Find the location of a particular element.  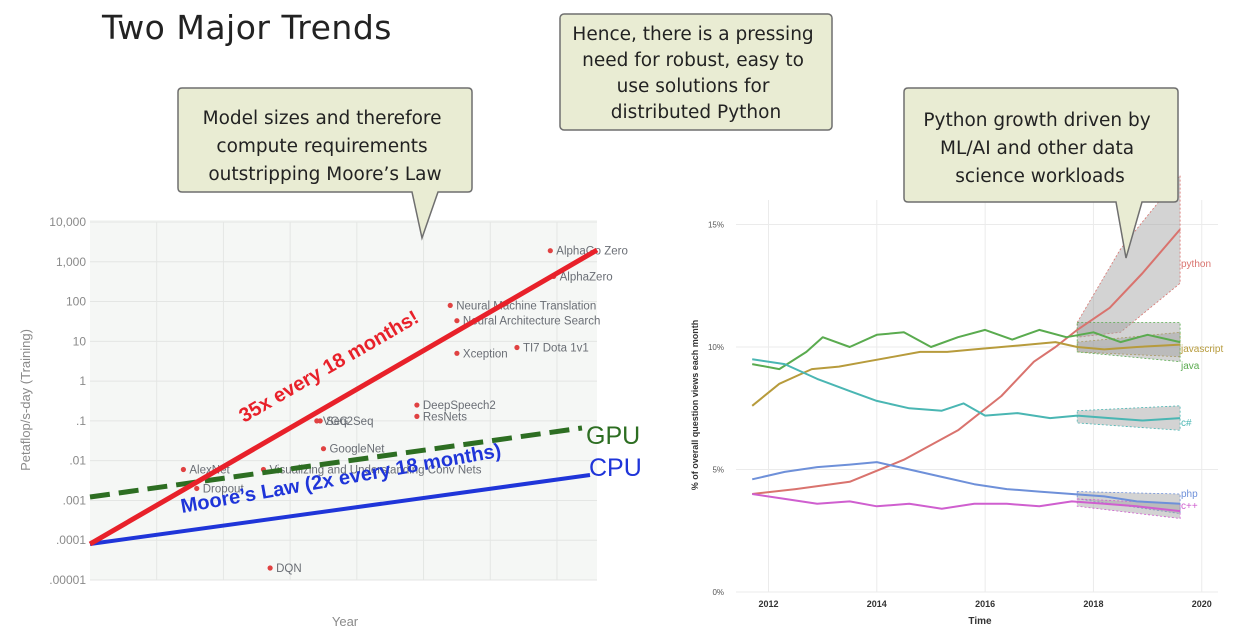

series-label-csharp: c# is located at coordinates (1186, 423).